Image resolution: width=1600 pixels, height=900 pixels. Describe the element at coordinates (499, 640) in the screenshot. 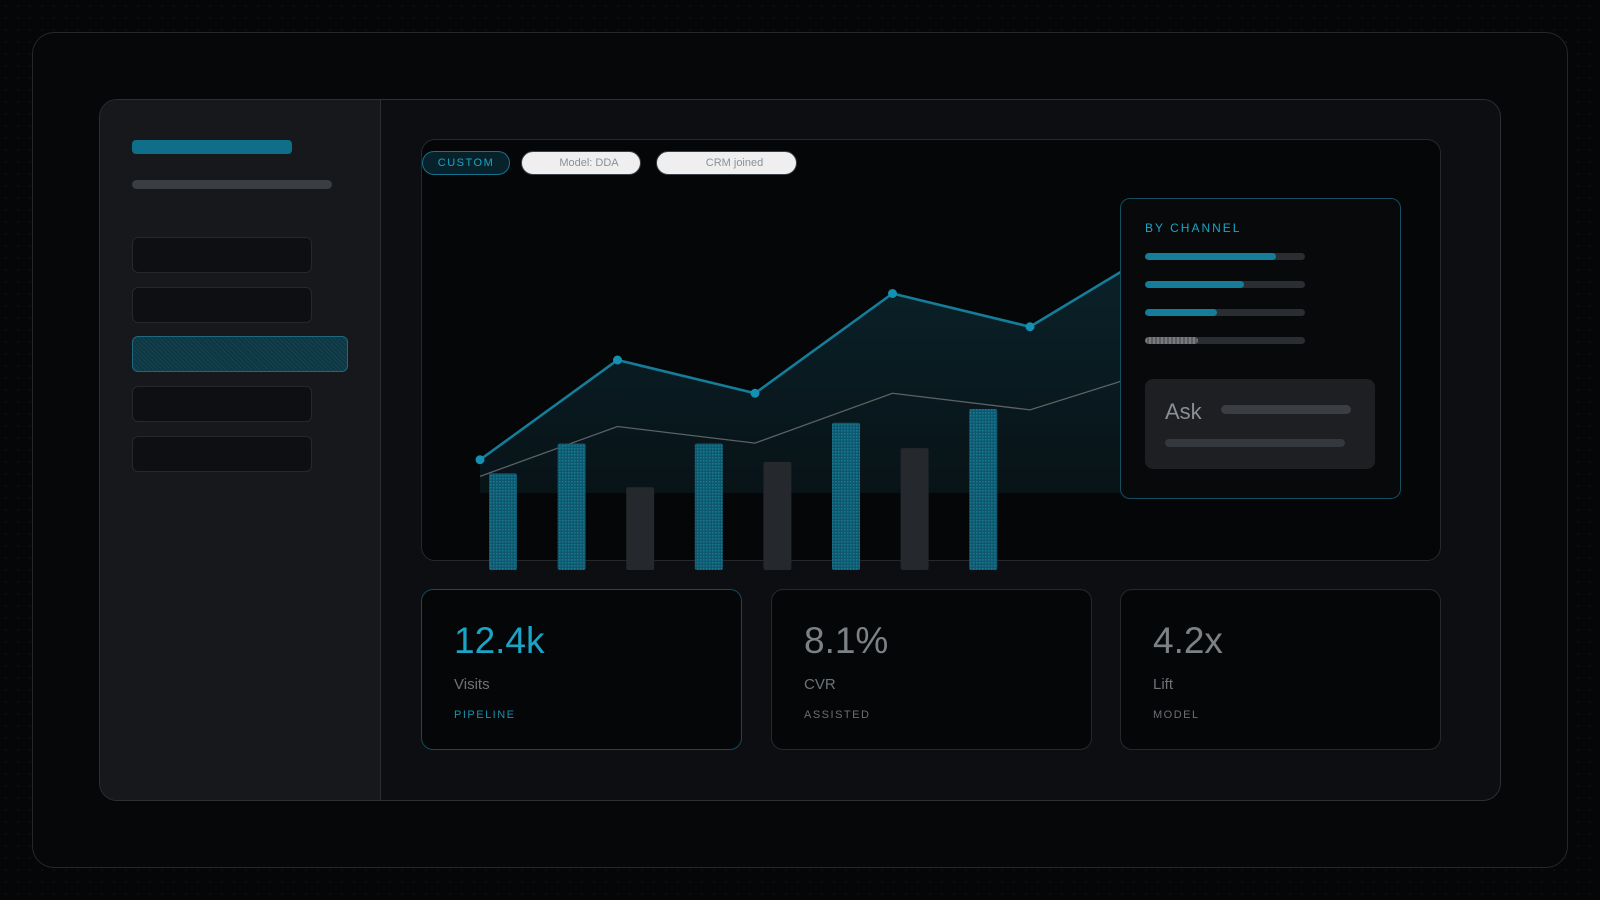

I see `stat-value: 12.4k` at that location.